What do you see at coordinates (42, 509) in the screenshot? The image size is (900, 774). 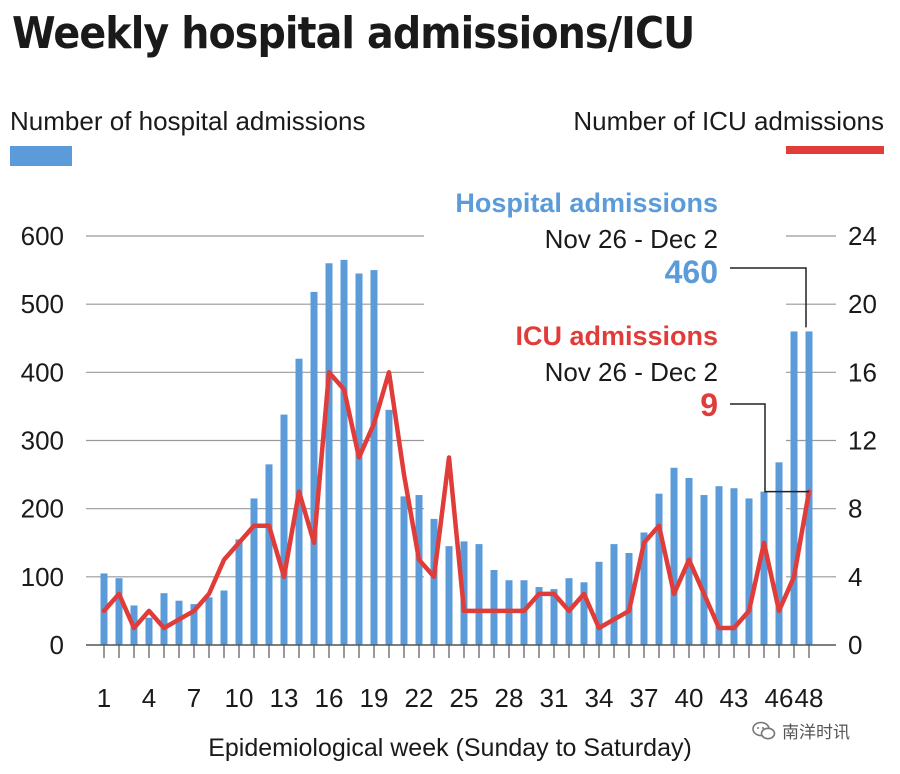 I see `y-left-tick-label: 200` at bounding box center [42, 509].